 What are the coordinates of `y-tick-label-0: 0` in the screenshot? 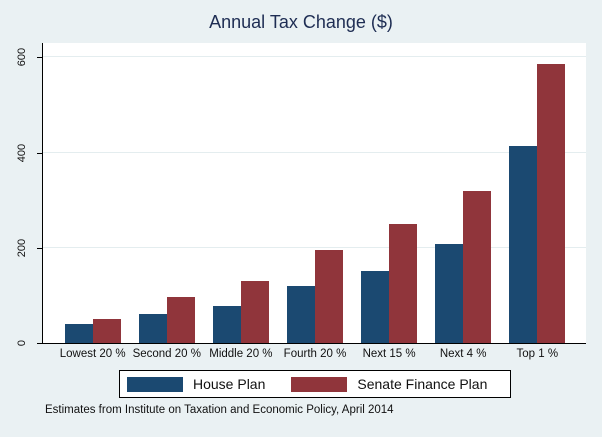 It's located at (22, 343).